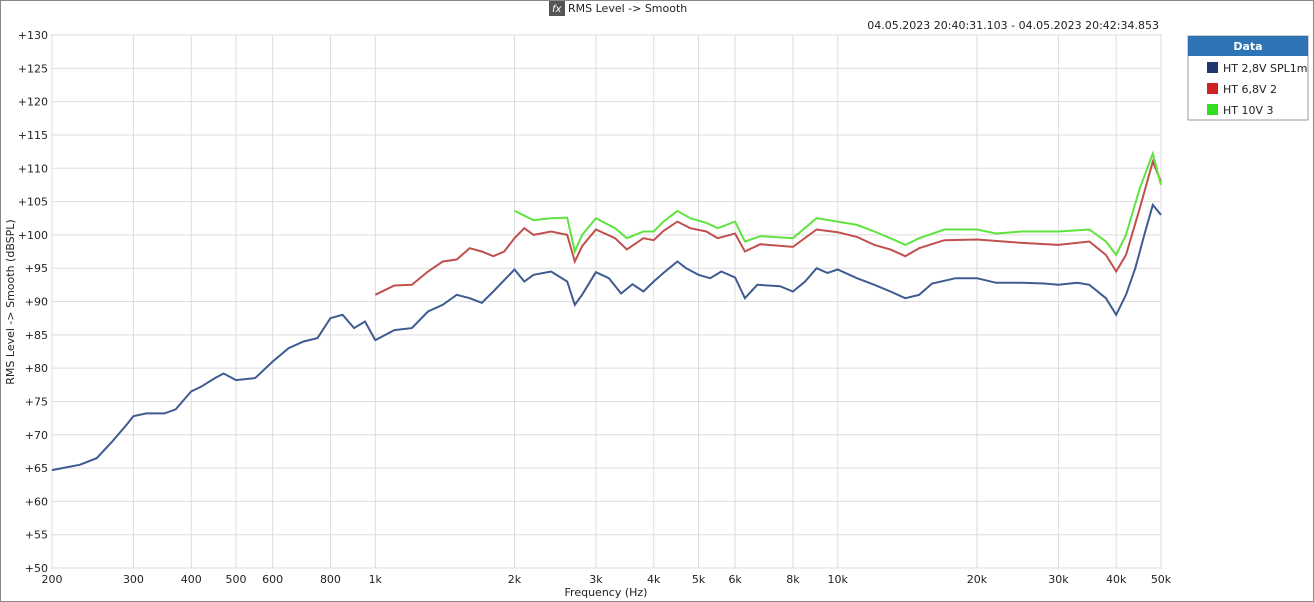 The image size is (1314, 602). I want to click on x-tick-label: 30k, so click(1058, 579).